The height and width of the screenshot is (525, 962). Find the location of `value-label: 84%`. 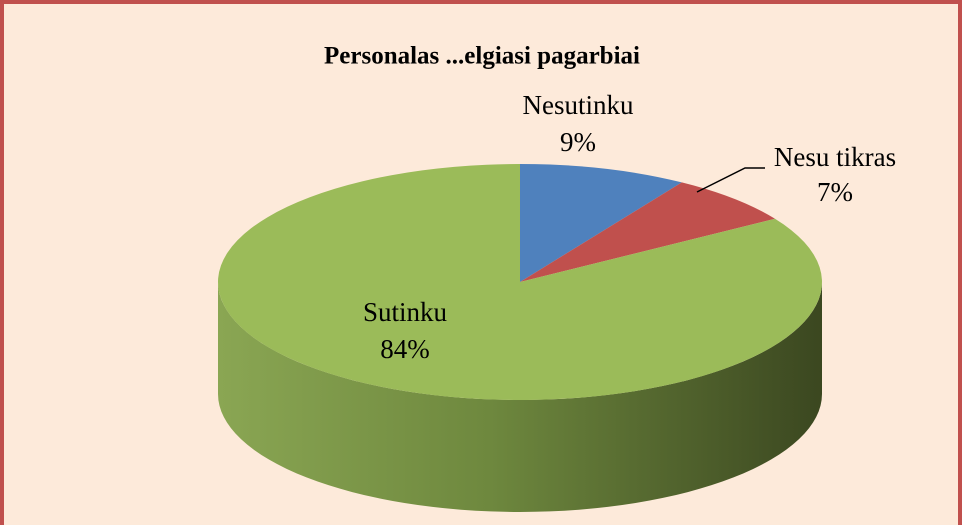

value-label: 84% is located at coordinates (405, 349).